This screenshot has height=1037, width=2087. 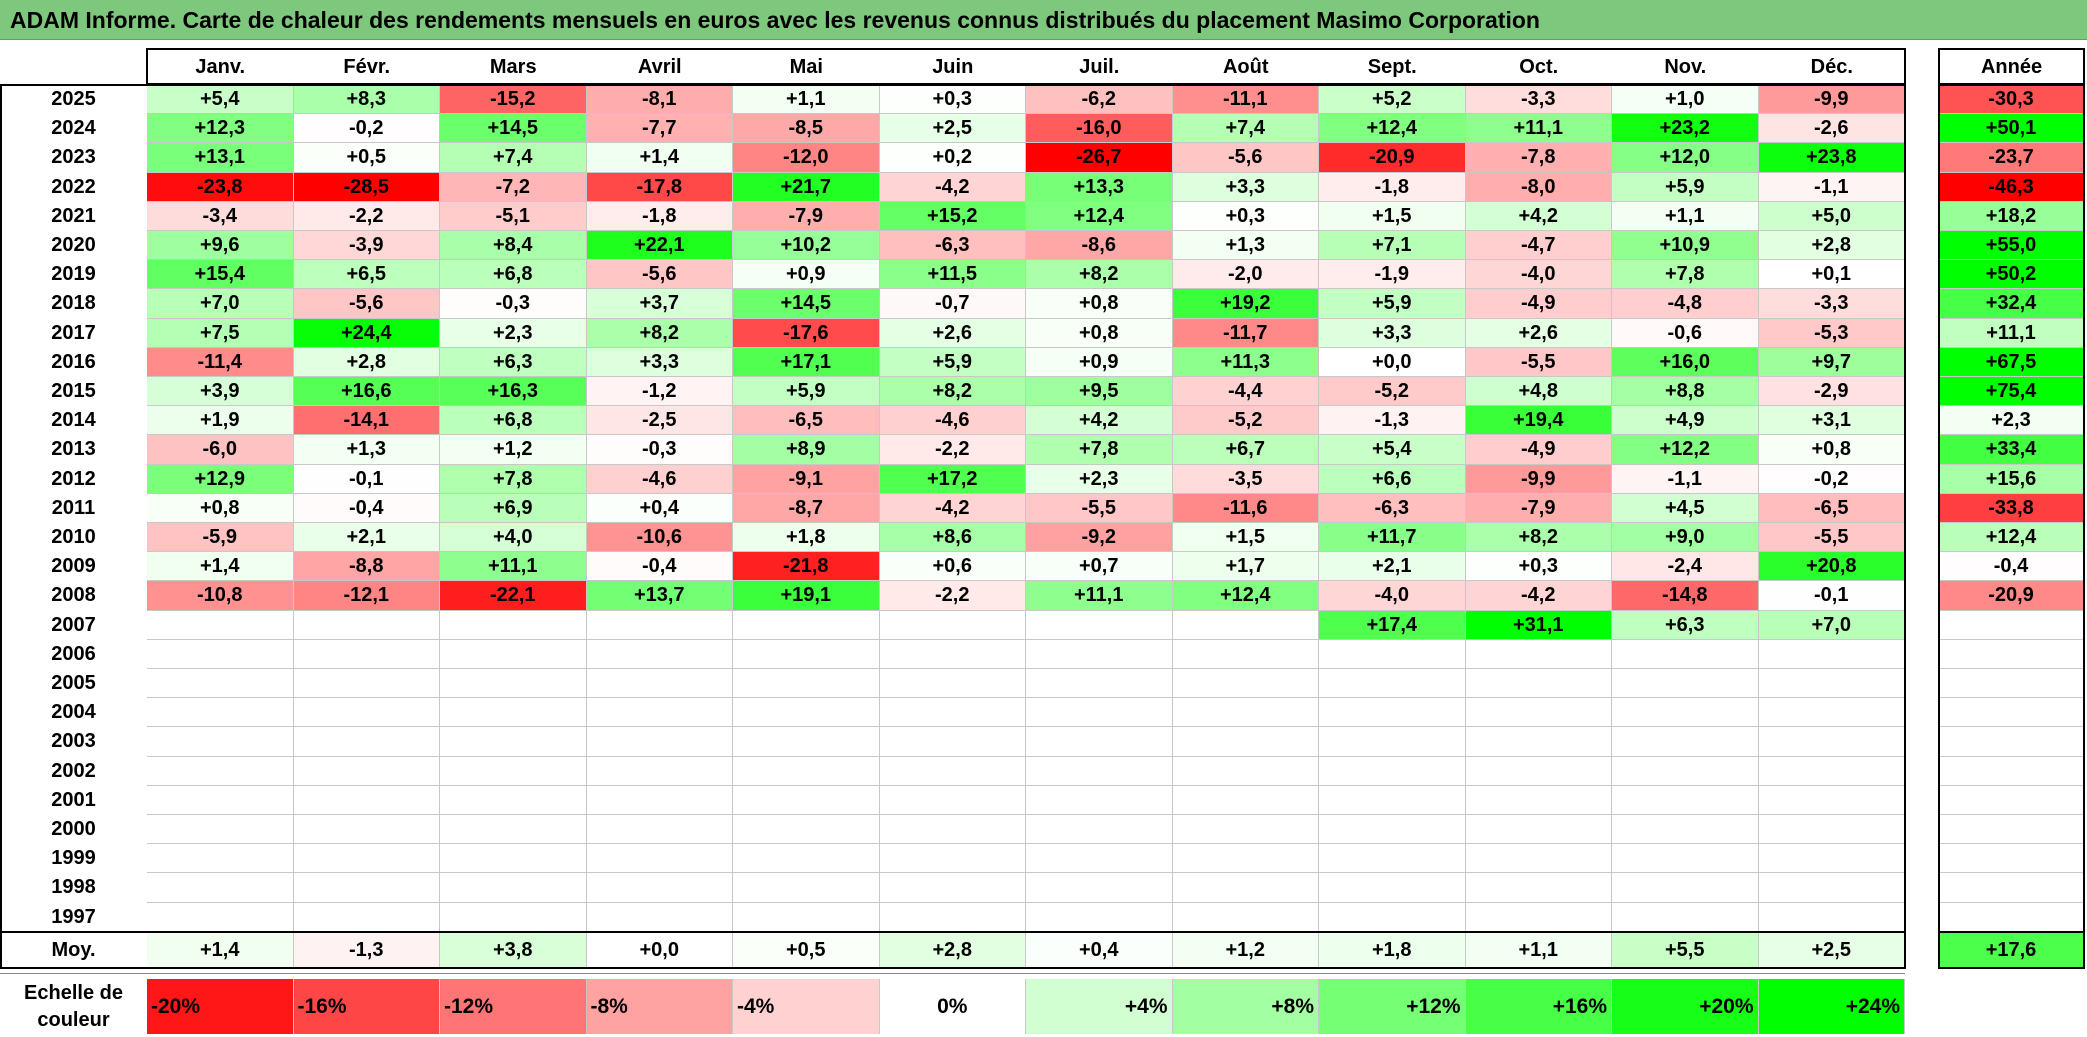 What do you see at coordinates (806, 333) in the screenshot?
I see `heatmap-cell: -17,6` at bounding box center [806, 333].